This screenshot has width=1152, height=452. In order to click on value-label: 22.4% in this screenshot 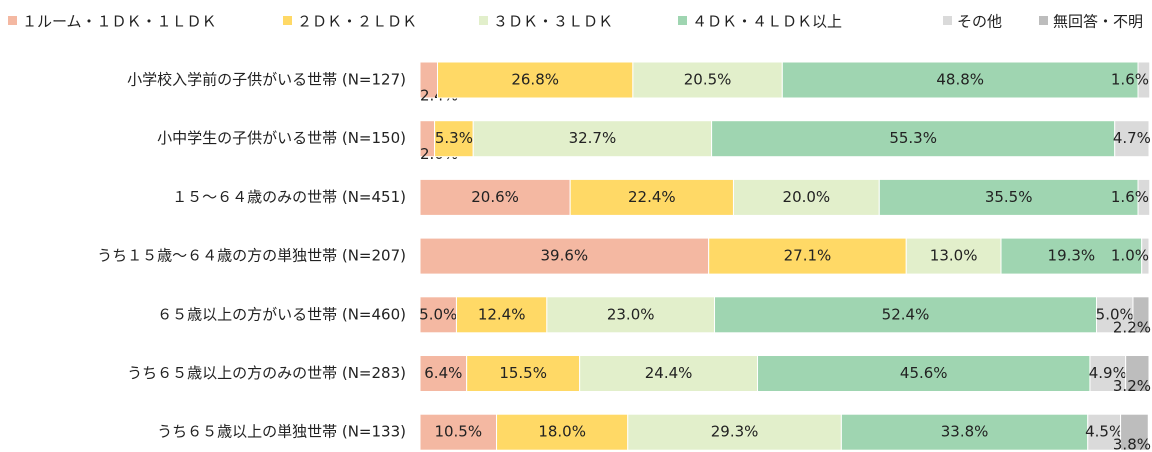, I will do `click(652, 197)`.